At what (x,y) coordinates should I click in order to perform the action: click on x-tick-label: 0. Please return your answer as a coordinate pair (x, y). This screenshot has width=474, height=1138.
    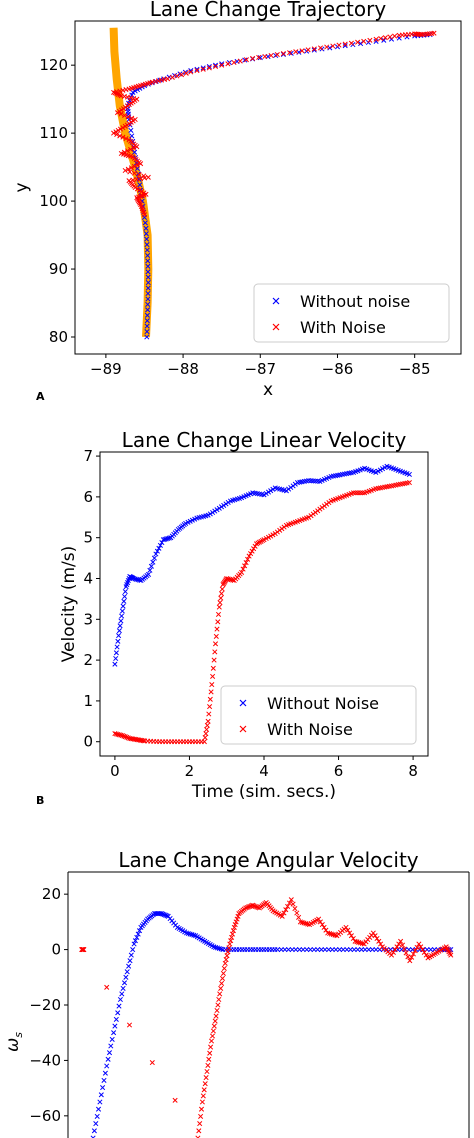
    Looking at the image, I should click on (115, 771).